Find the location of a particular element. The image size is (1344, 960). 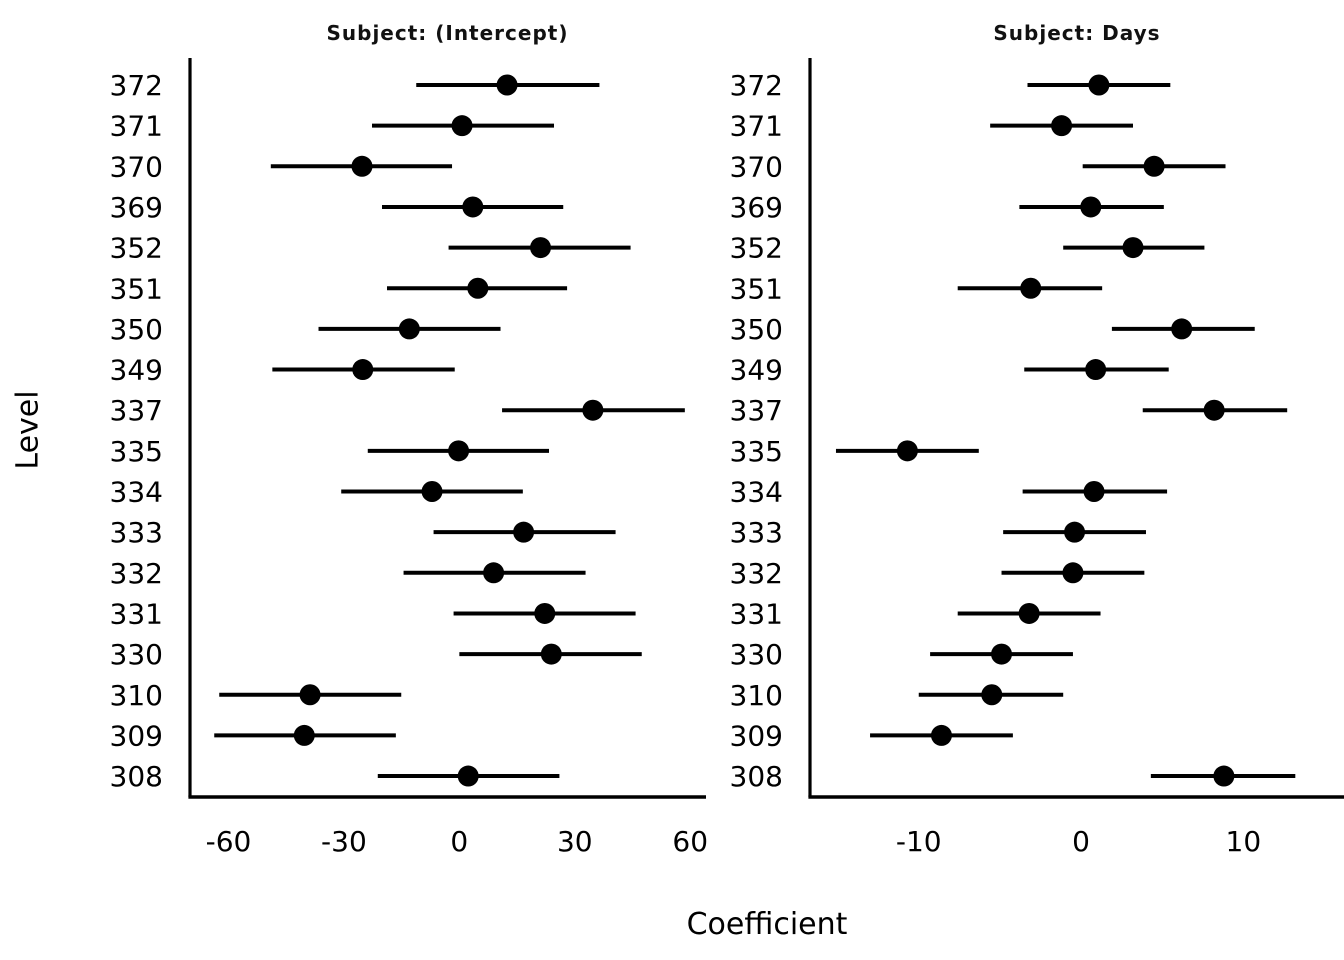

panel-title-intercept: Subject: (Intercept) is located at coordinates (447, 33).